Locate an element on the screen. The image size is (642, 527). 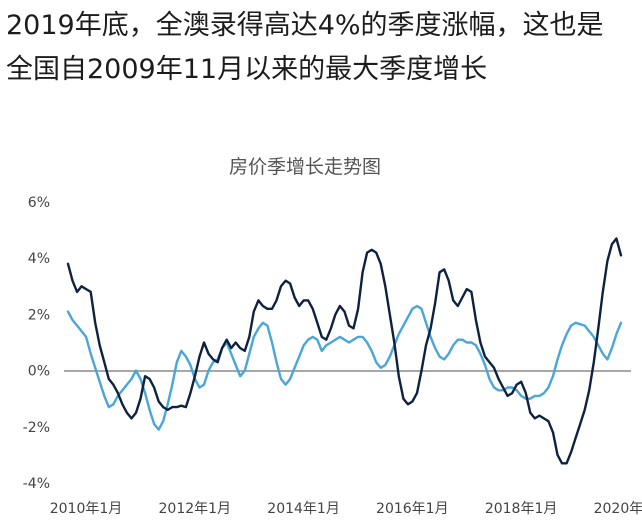
x-tick-label: 2010年1月 is located at coordinates (86, 509).